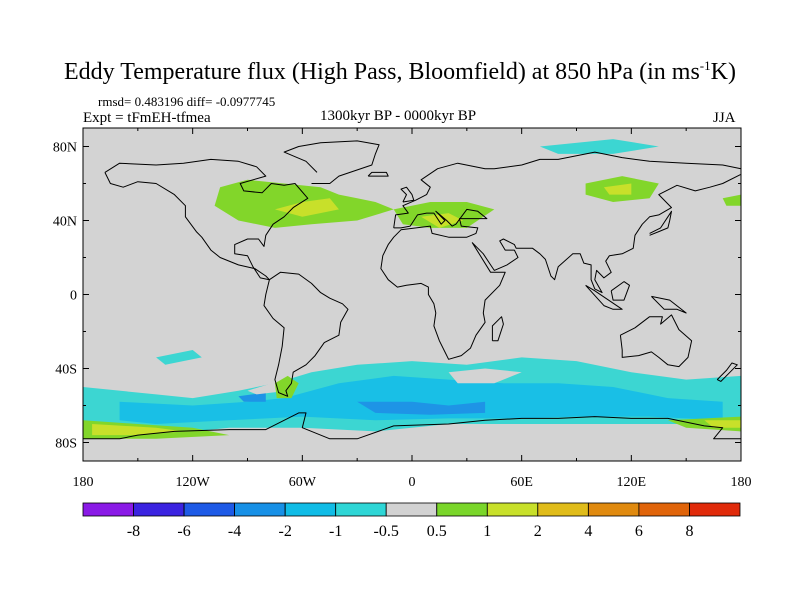 The image size is (800, 600). Describe the element at coordinates (421, 408) in the screenshot. I see `southern-band-strong` at that location.